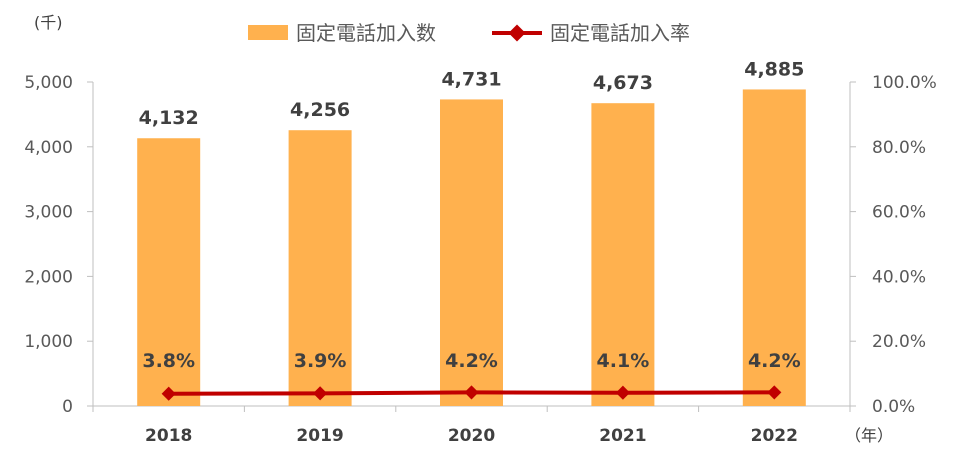 The height and width of the screenshot is (465, 963). I want to click on y-left-unit-label: (千), so click(48, 22).